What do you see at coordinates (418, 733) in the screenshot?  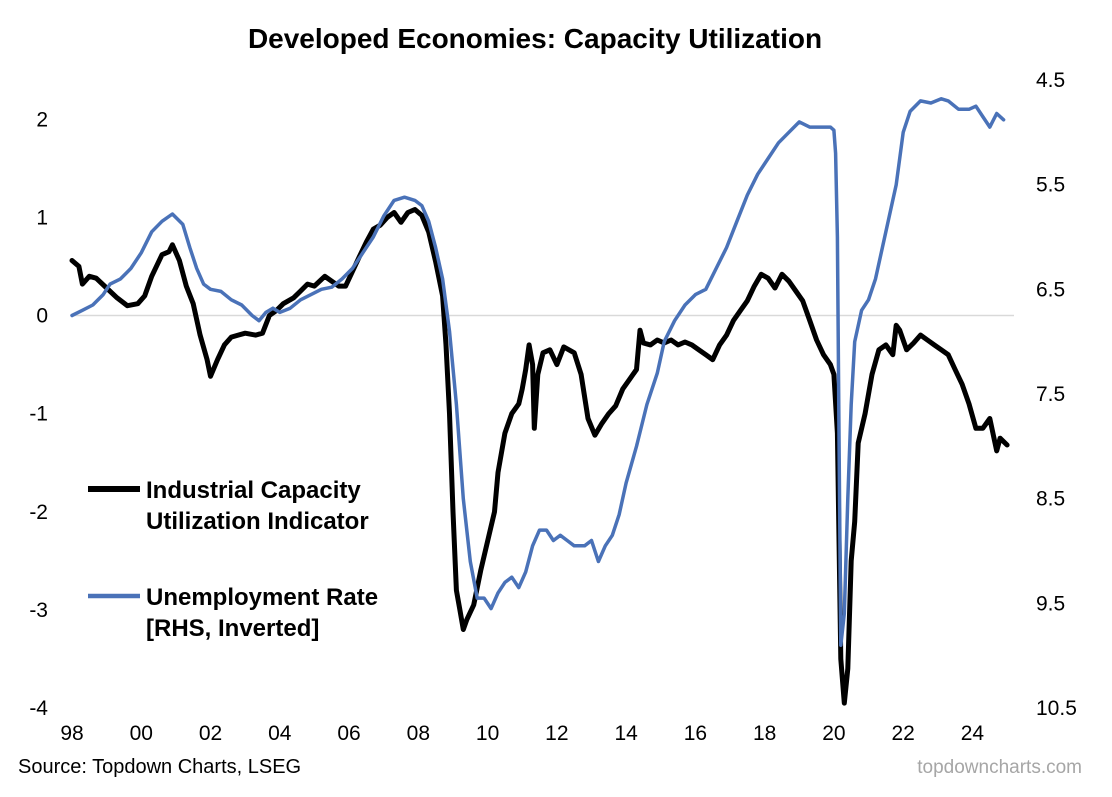 I see `x-tick-label: 08` at bounding box center [418, 733].